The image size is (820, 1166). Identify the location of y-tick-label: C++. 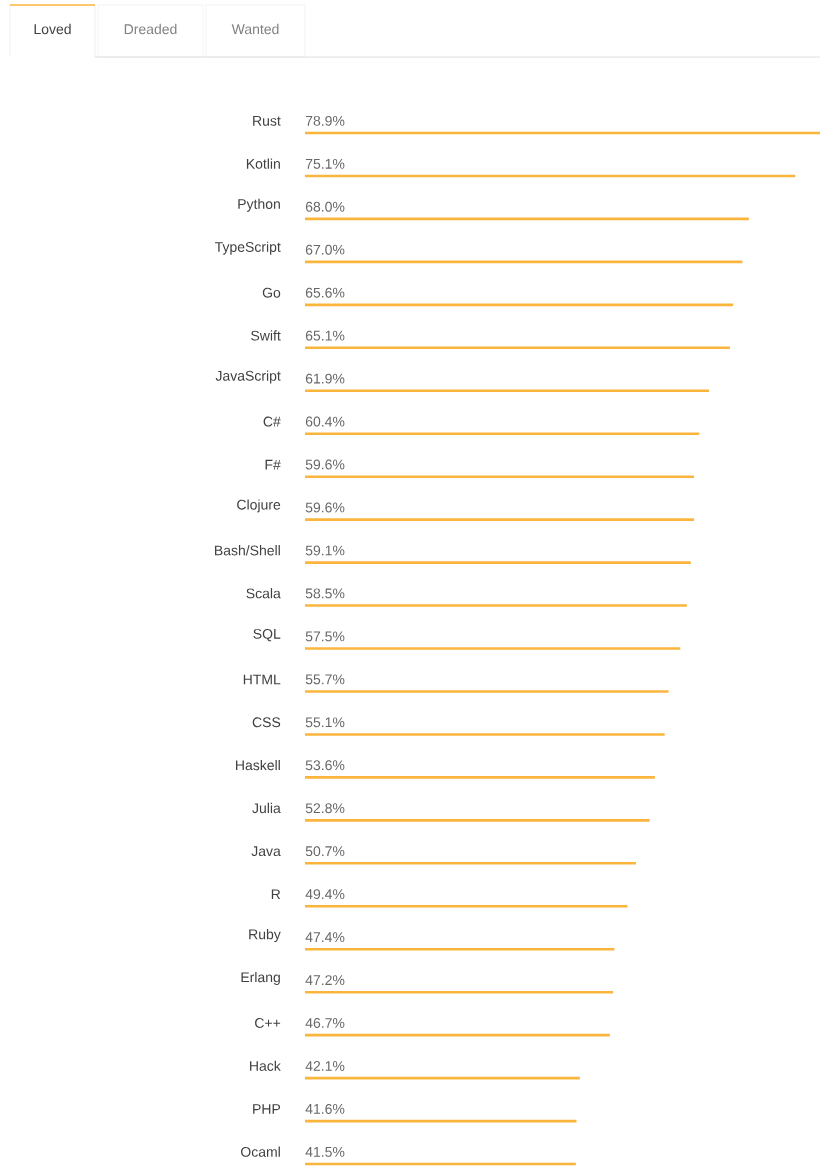
(267, 1023).